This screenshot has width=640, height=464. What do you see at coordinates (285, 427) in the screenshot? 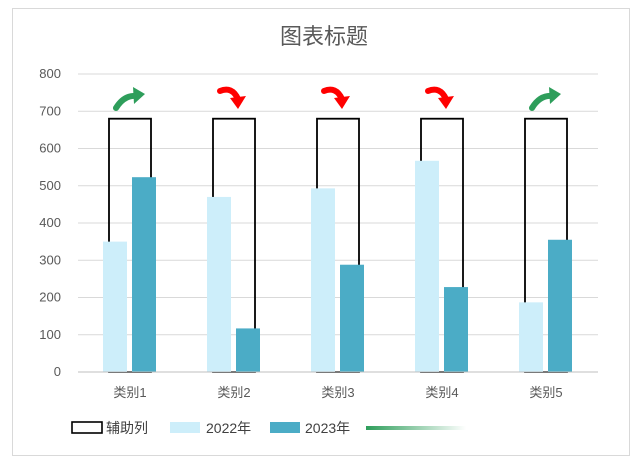
I see `legend-swatch-2023` at bounding box center [285, 427].